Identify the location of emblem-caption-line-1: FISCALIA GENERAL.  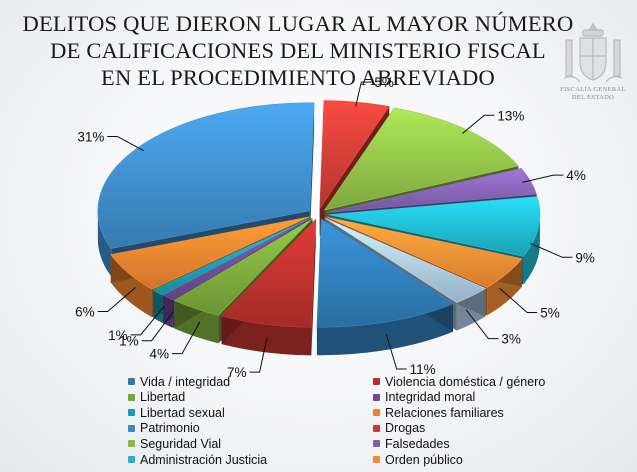
(593, 89).